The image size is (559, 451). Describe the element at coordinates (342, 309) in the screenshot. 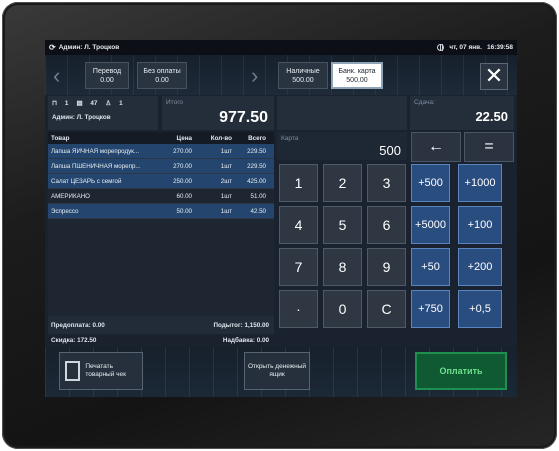

I see `key-0: 0` at that location.